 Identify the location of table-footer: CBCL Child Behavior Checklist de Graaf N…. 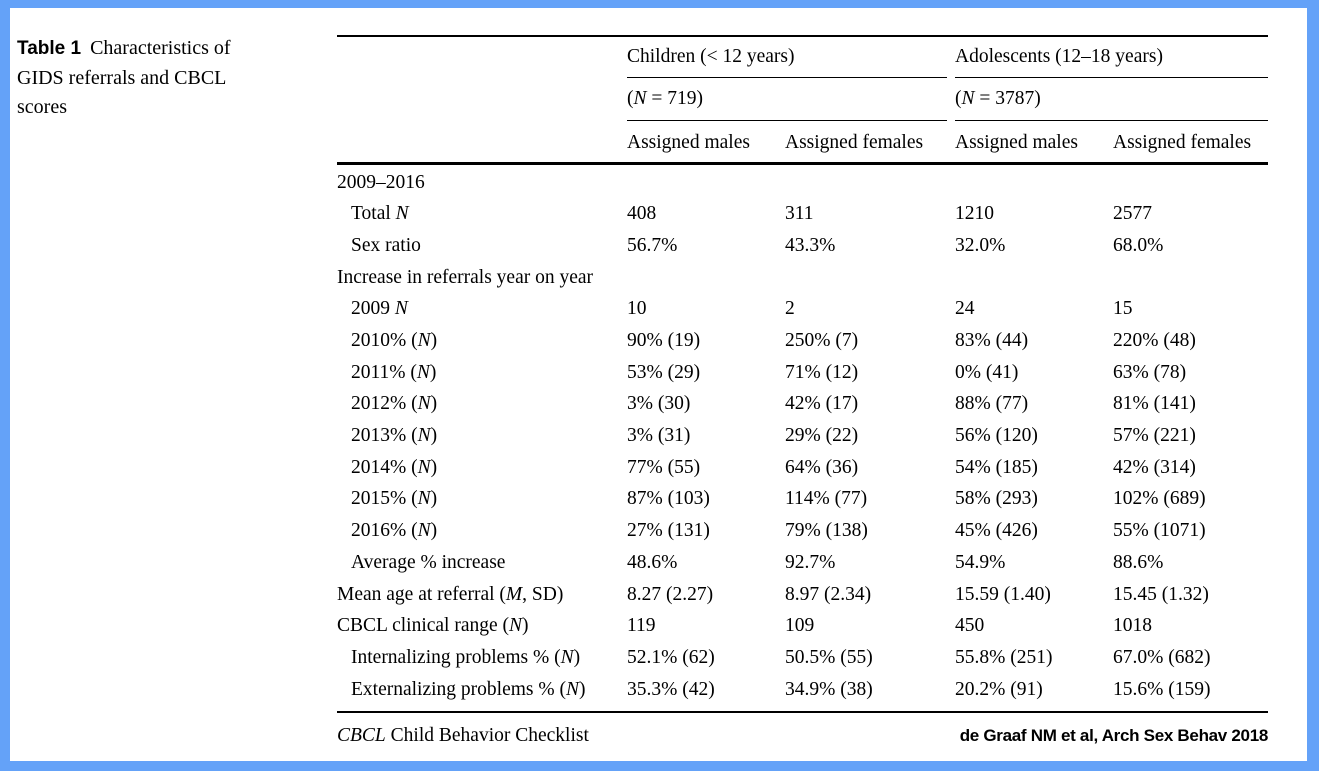
(802, 736).